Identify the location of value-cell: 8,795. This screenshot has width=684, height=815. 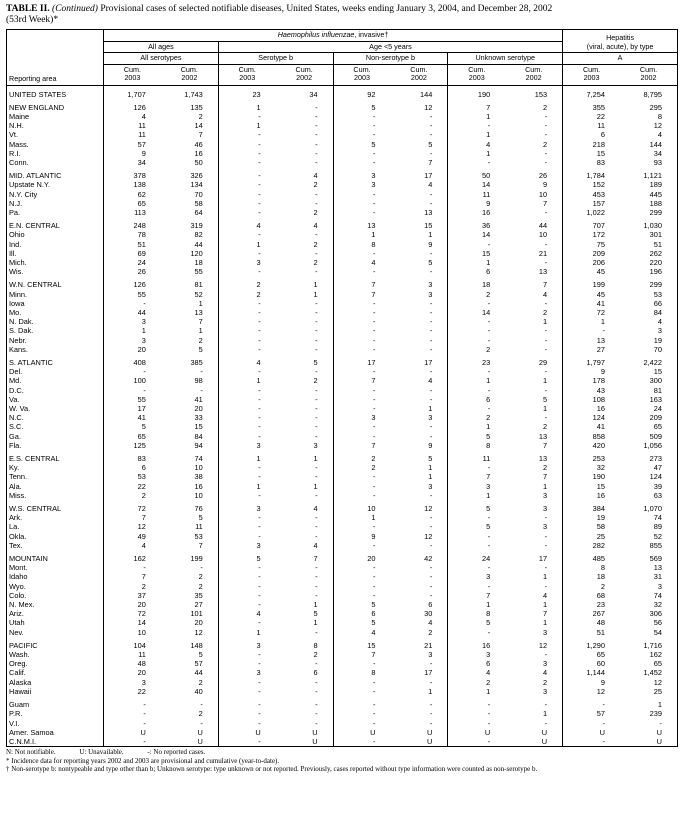
(653, 94).